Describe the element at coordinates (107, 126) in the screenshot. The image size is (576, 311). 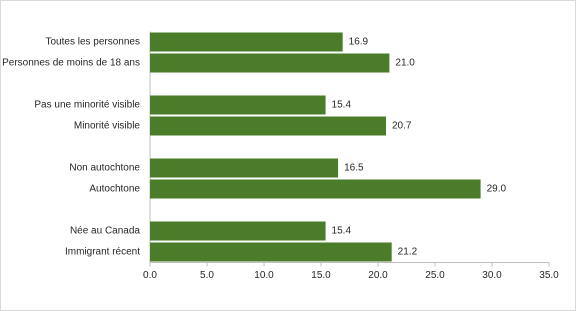
I see `y-tick-label: Minorité visible` at that location.